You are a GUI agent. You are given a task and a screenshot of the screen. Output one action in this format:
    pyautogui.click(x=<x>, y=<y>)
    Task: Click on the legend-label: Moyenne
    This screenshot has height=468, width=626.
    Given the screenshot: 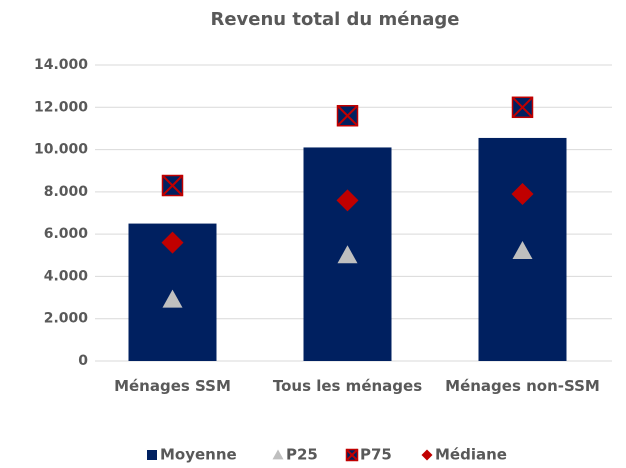 What is the action you would take?
    pyautogui.click(x=198, y=455)
    